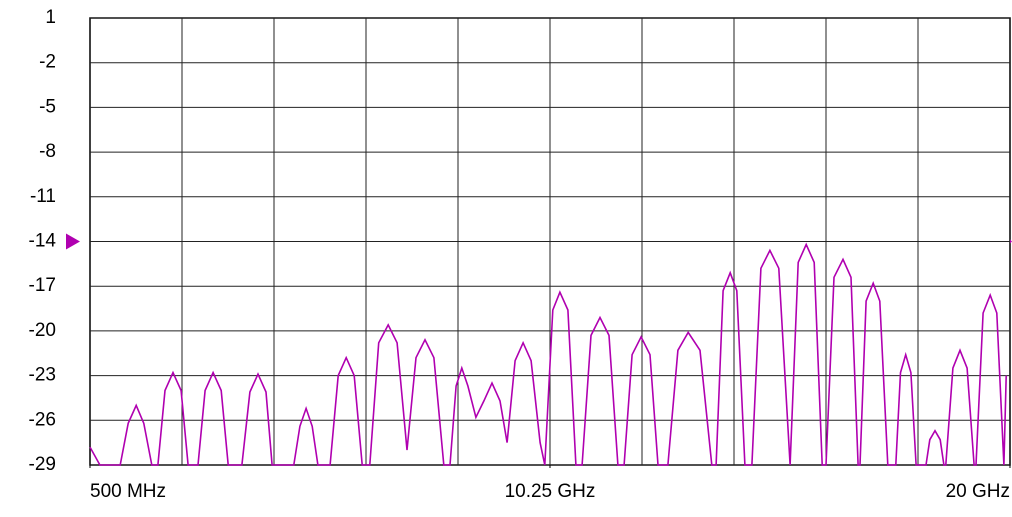  What do you see at coordinates (42, 375) in the screenshot?
I see `y-tick-label: -23` at bounding box center [42, 375].